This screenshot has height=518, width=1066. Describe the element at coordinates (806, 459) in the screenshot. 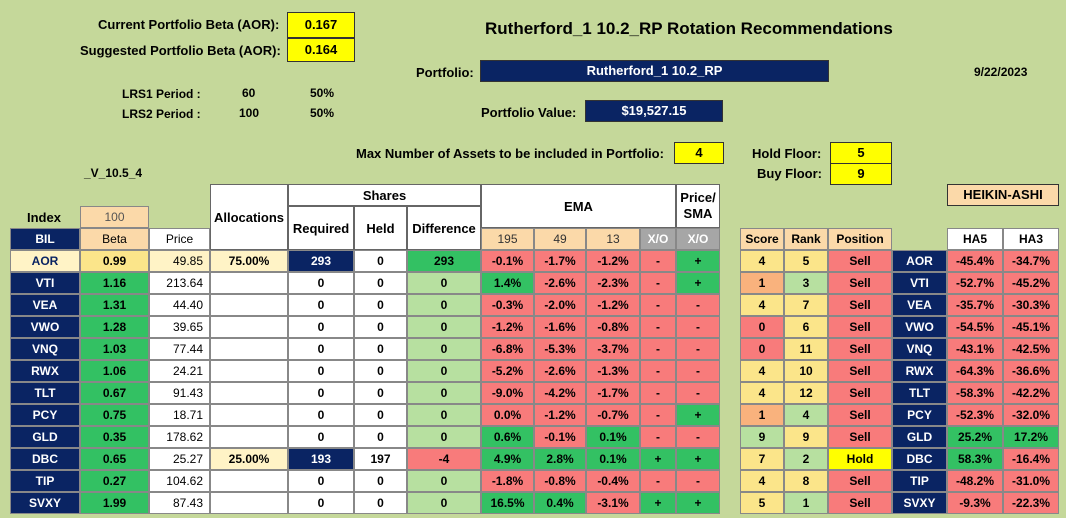

I see `cell-rank: 2` at that location.